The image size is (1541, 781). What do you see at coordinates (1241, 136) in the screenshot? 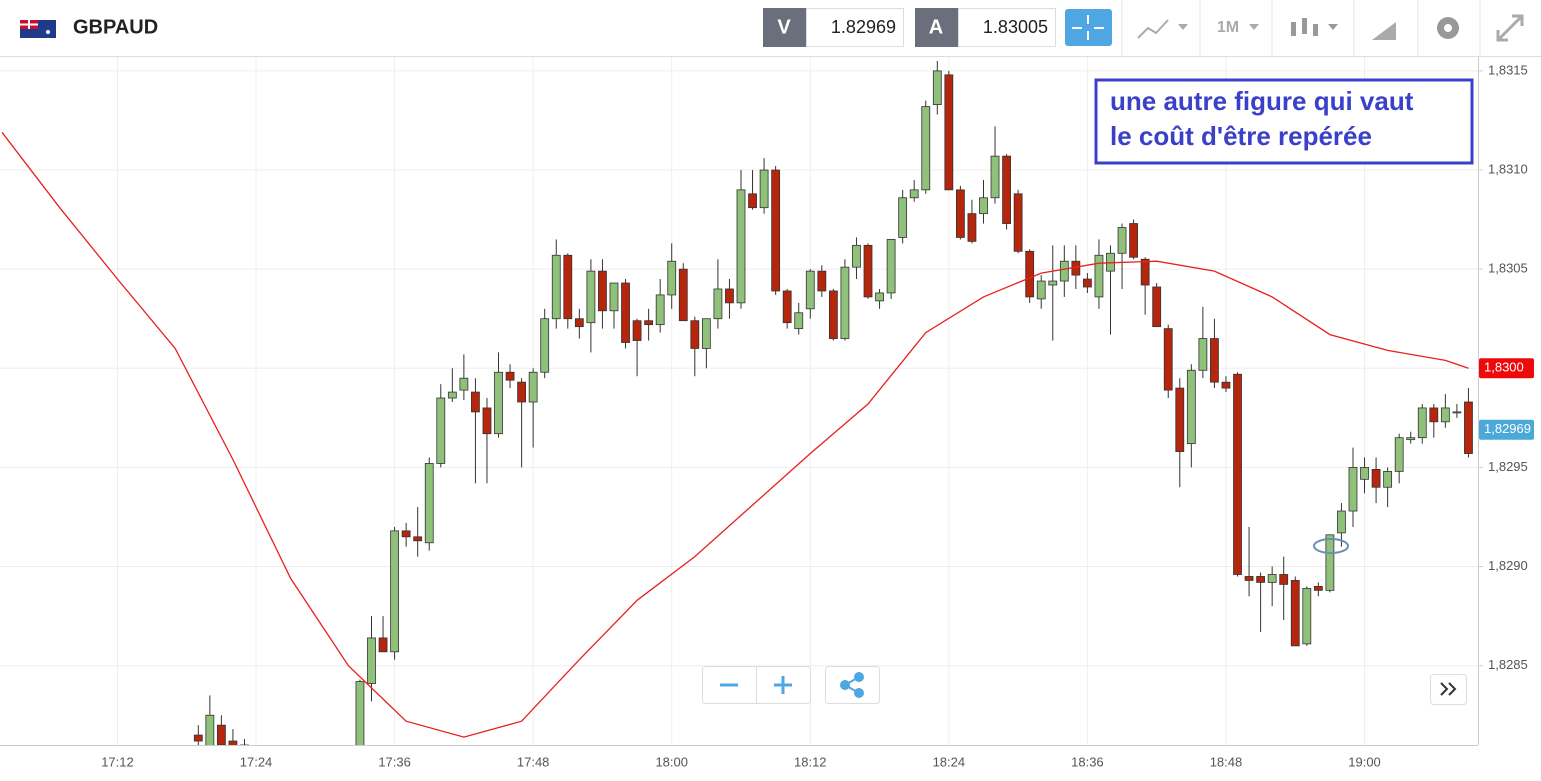
I see `annotation-line: le coût d'être repérée` at bounding box center [1241, 136].